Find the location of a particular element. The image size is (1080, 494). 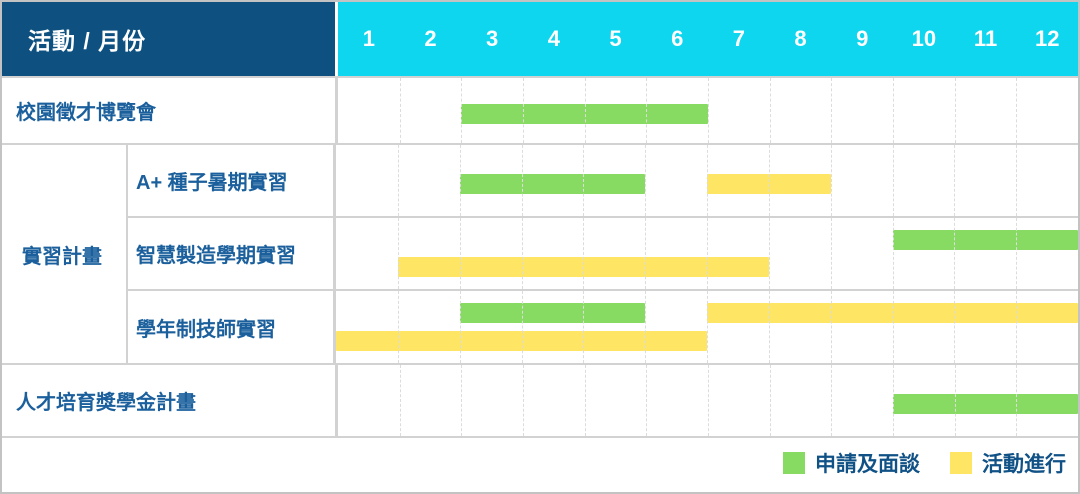

table-row-scholarship: 人才培育獎學金計畫 is located at coordinates (540, 401).